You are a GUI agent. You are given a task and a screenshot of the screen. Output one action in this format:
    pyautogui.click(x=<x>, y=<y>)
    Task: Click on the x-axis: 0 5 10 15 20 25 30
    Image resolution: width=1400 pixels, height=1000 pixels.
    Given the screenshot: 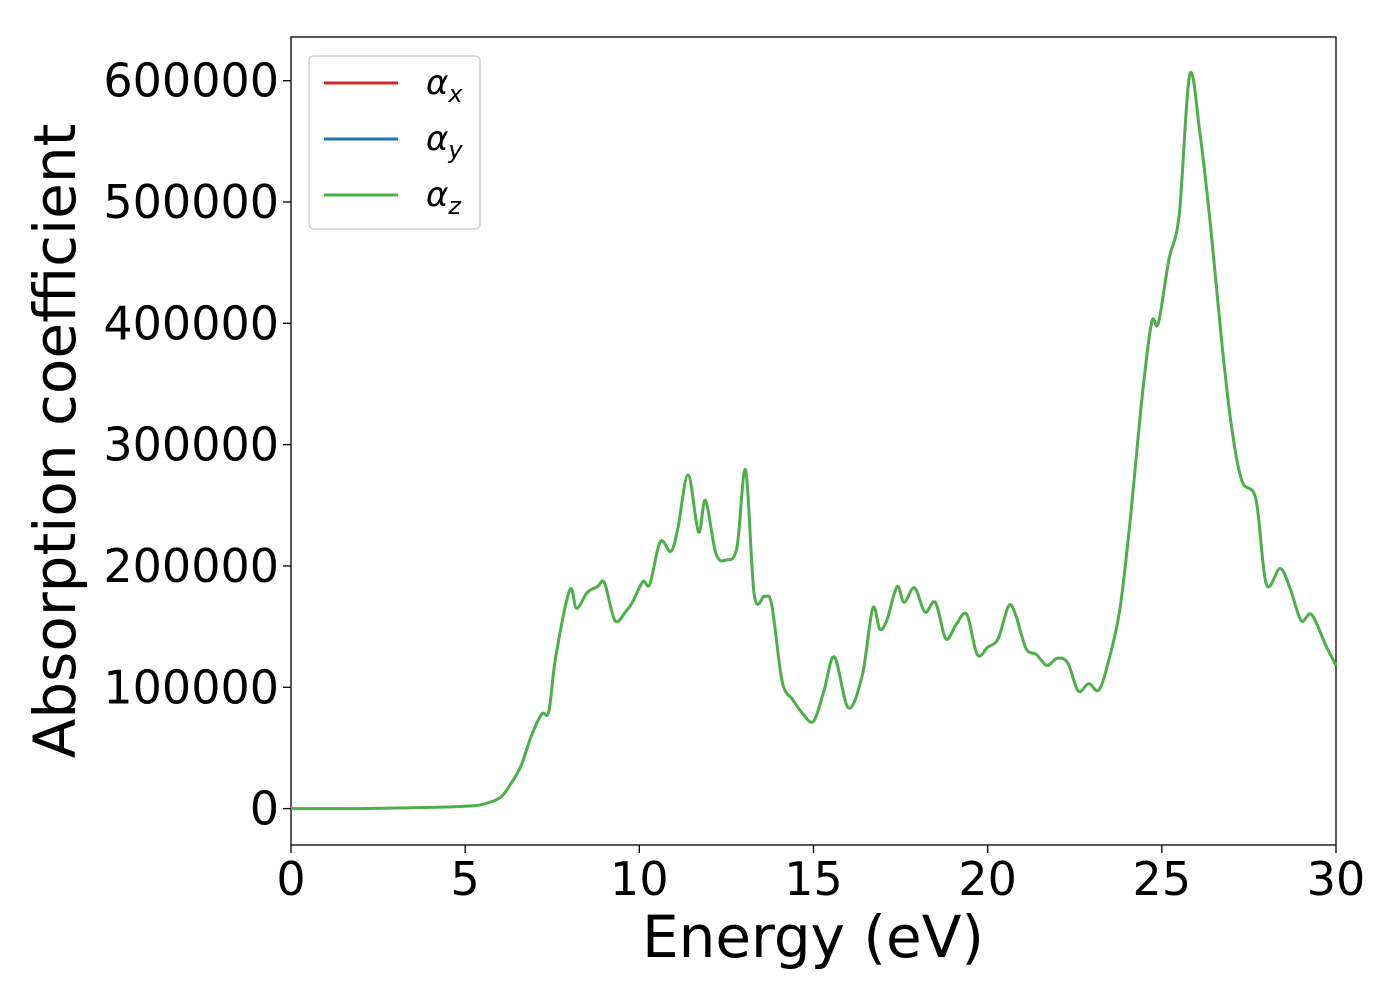 What is the action you would take?
    pyautogui.click(x=820, y=875)
    